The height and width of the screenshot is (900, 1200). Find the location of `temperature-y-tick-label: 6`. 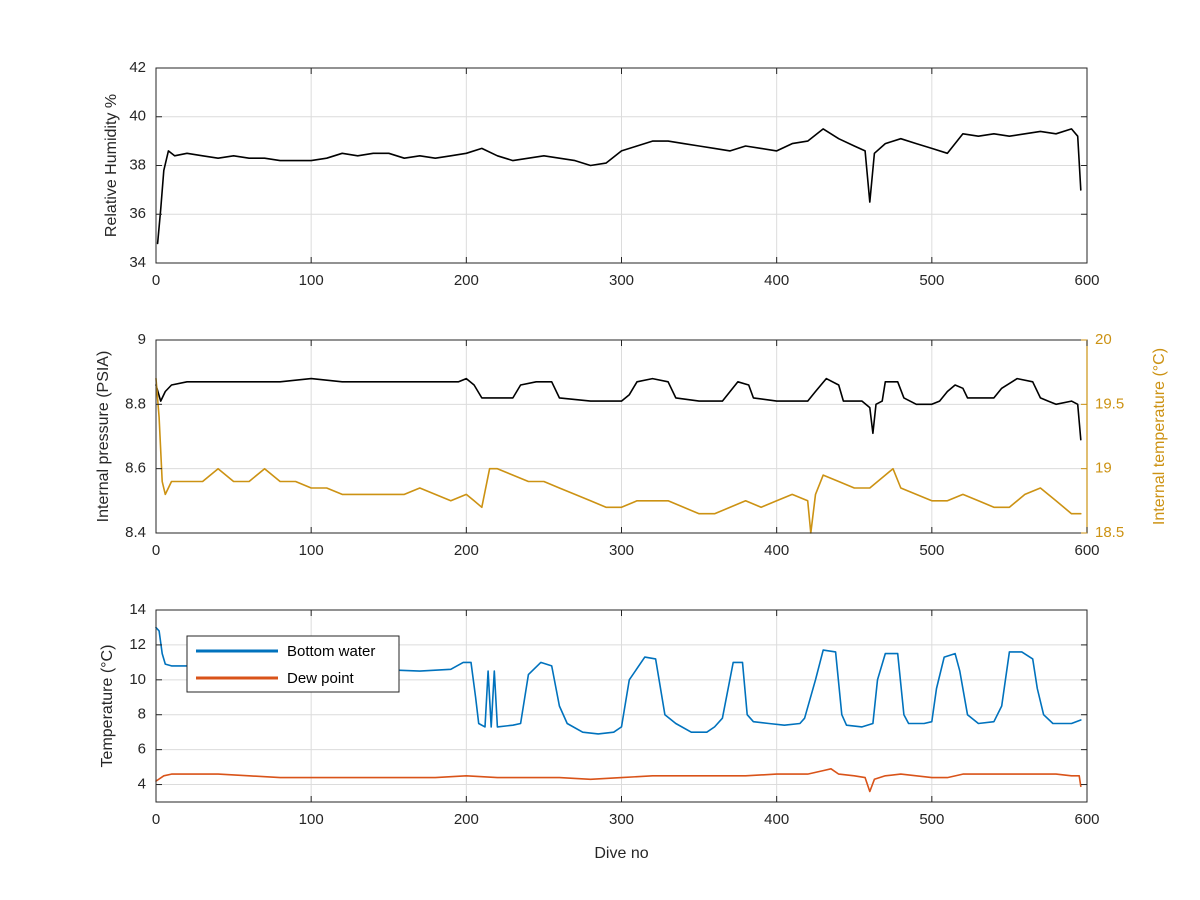

temperature-y-tick-label: 6 is located at coordinates (142, 749).